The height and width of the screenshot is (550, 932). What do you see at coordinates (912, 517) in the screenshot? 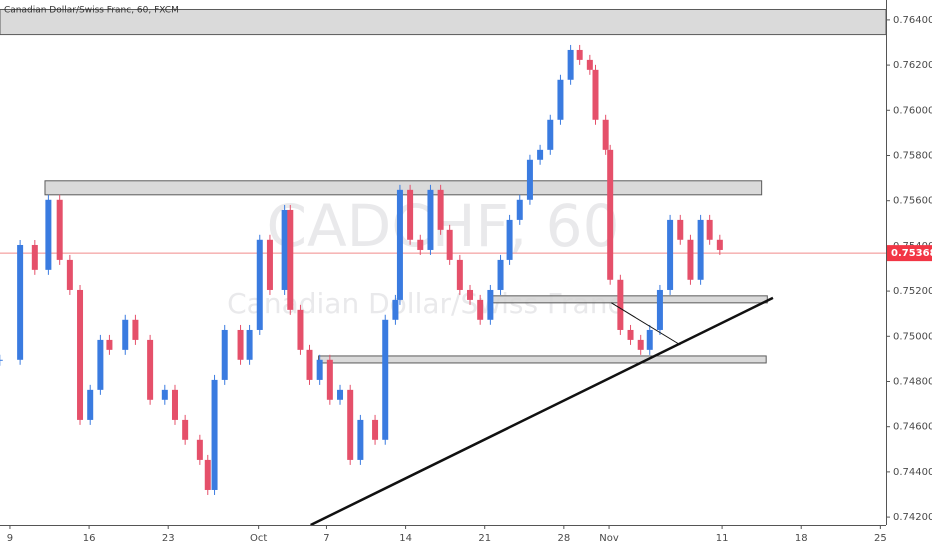
I see `y-tick-label: 0.74200` at bounding box center [912, 517].